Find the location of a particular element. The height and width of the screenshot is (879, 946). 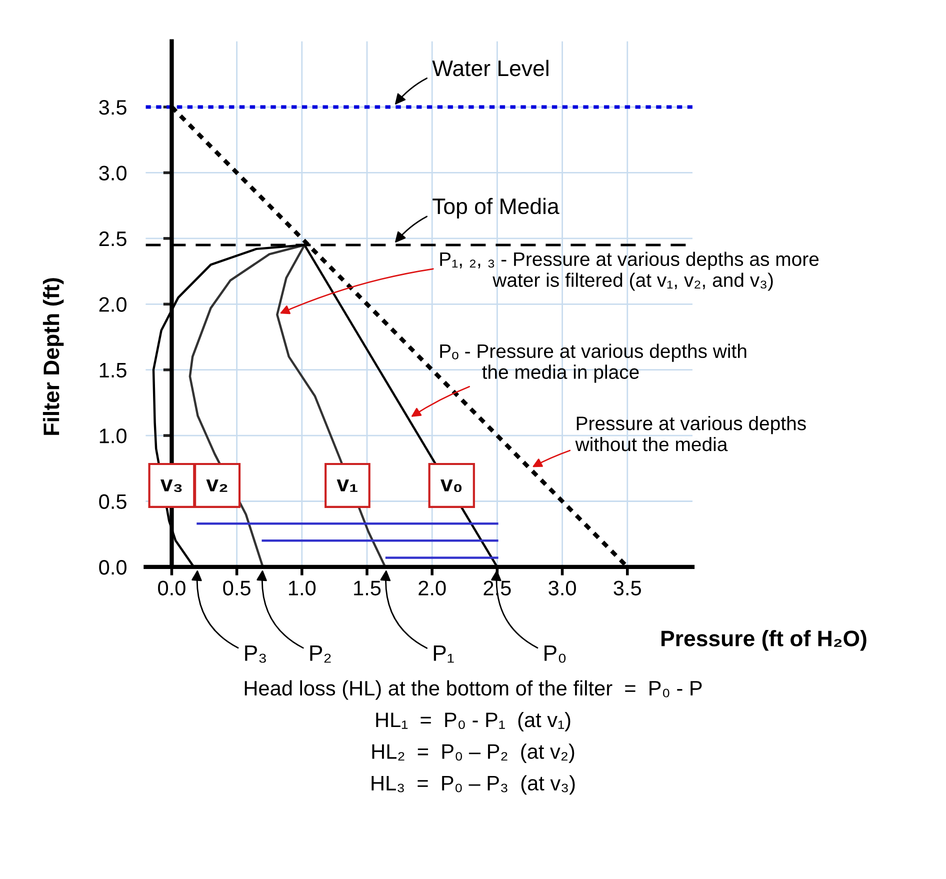

annotation: v₀ is located at coordinates (451, 485).